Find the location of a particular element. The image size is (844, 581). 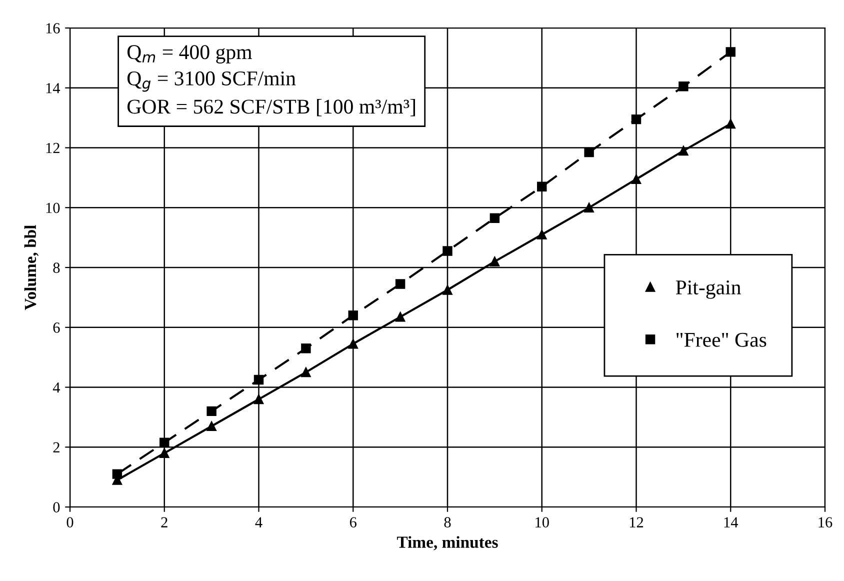

y-tick-label: 16 is located at coordinates (53, 28).